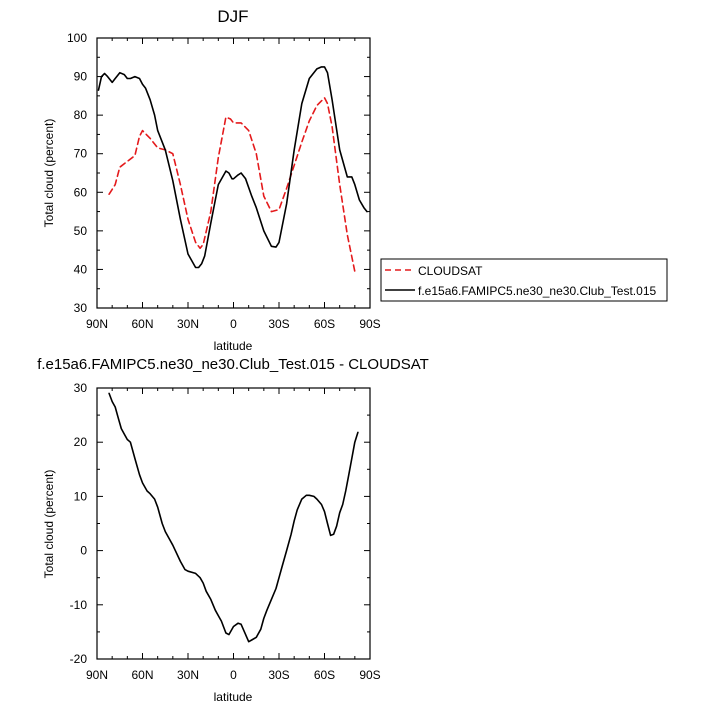 Image resolution: width=710 pixels, height=715 pixels. Describe the element at coordinates (142, 324) in the screenshot. I see `top-x-tick-label: 60N` at that location.